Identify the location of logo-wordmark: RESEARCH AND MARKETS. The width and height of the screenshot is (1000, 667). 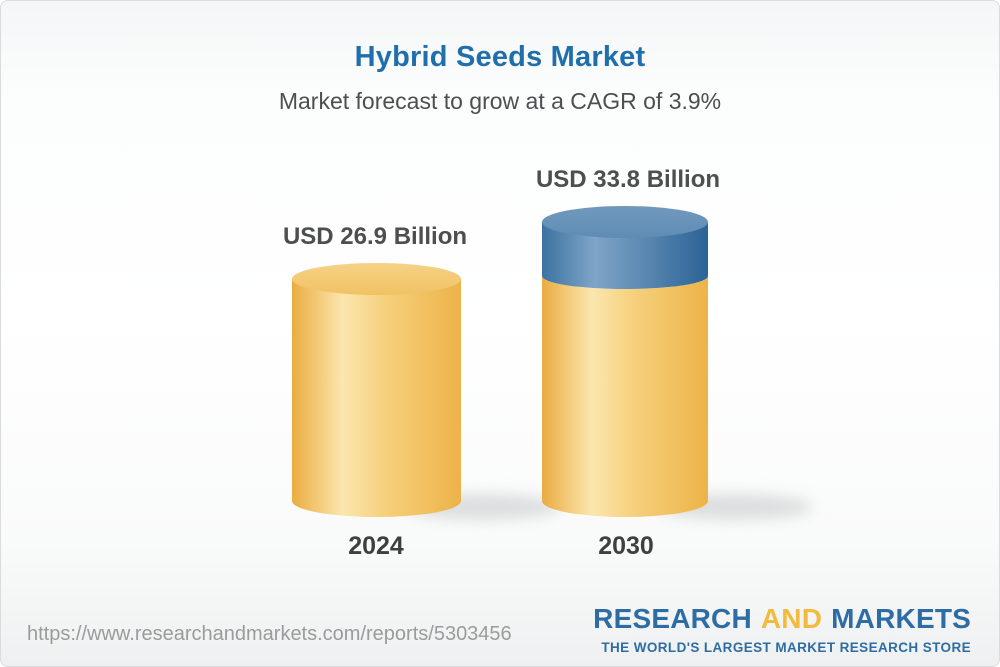
(782, 619).